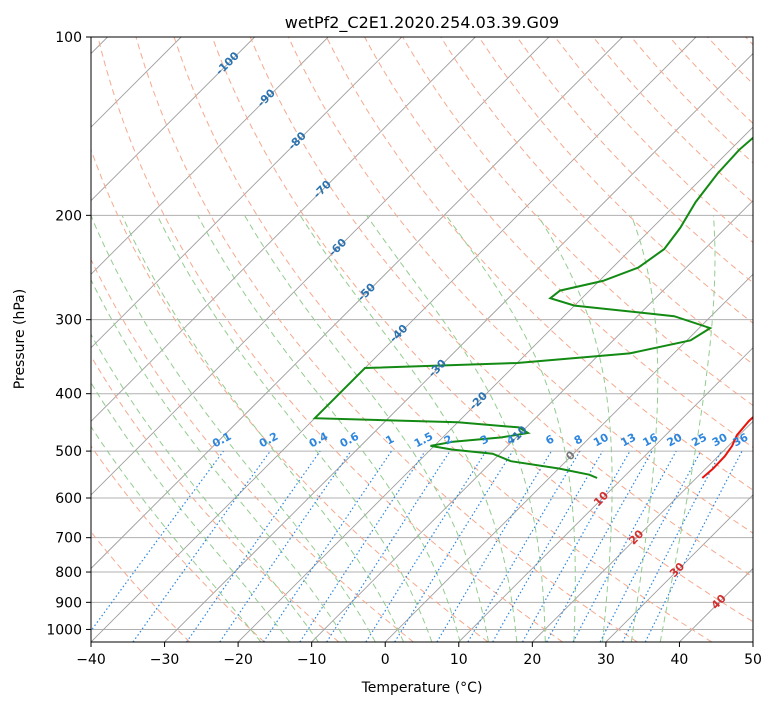 This screenshot has width=775, height=708. What do you see at coordinates (68, 452) in the screenshot?
I see `y-tick-label: 500` at bounding box center [68, 452].